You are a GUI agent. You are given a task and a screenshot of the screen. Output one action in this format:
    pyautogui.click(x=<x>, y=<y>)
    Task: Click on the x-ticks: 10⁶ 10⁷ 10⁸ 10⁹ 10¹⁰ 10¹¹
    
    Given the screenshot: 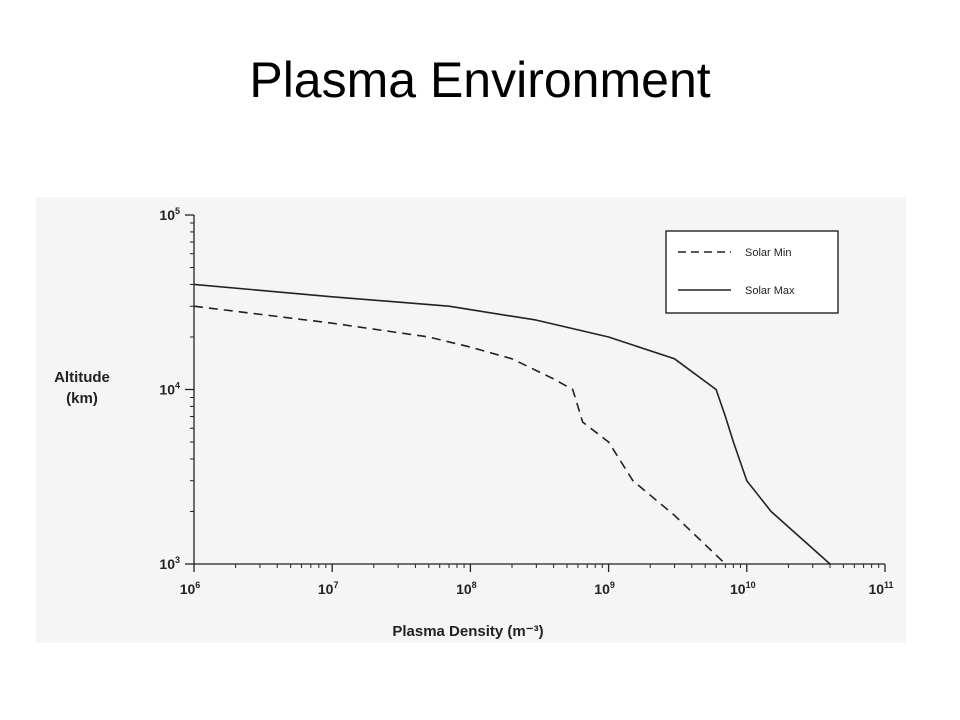 What is the action you would take?
    pyautogui.click(x=537, y=580)
    